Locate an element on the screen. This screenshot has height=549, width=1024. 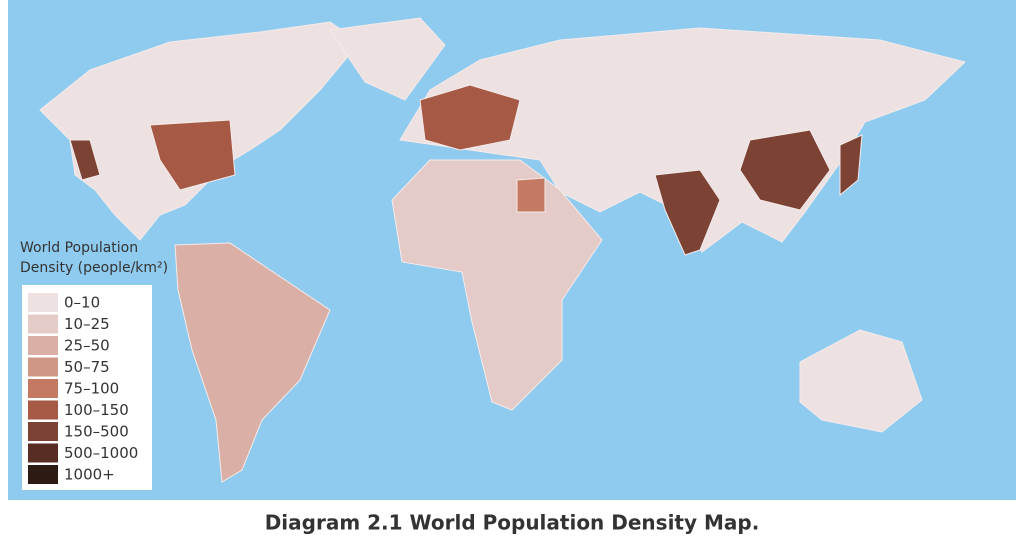
legend-label: 500–1000 is located at coordinates (101, 453).